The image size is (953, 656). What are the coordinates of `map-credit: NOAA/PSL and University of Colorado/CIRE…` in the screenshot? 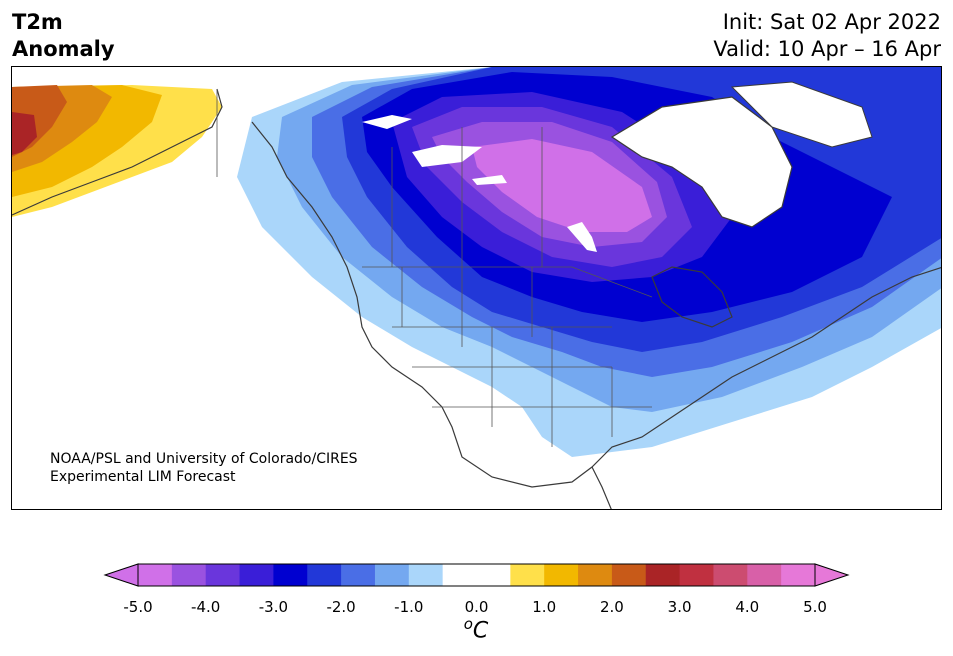 It's located at (204, 468).